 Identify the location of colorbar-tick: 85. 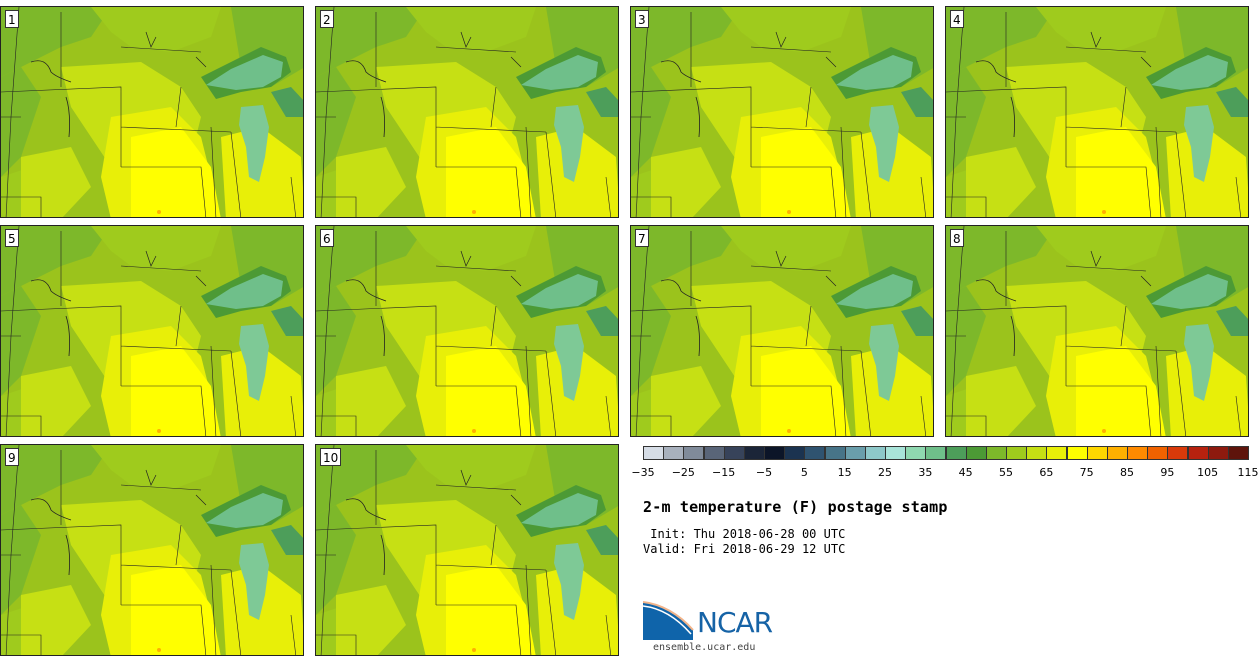
(1127, 472).